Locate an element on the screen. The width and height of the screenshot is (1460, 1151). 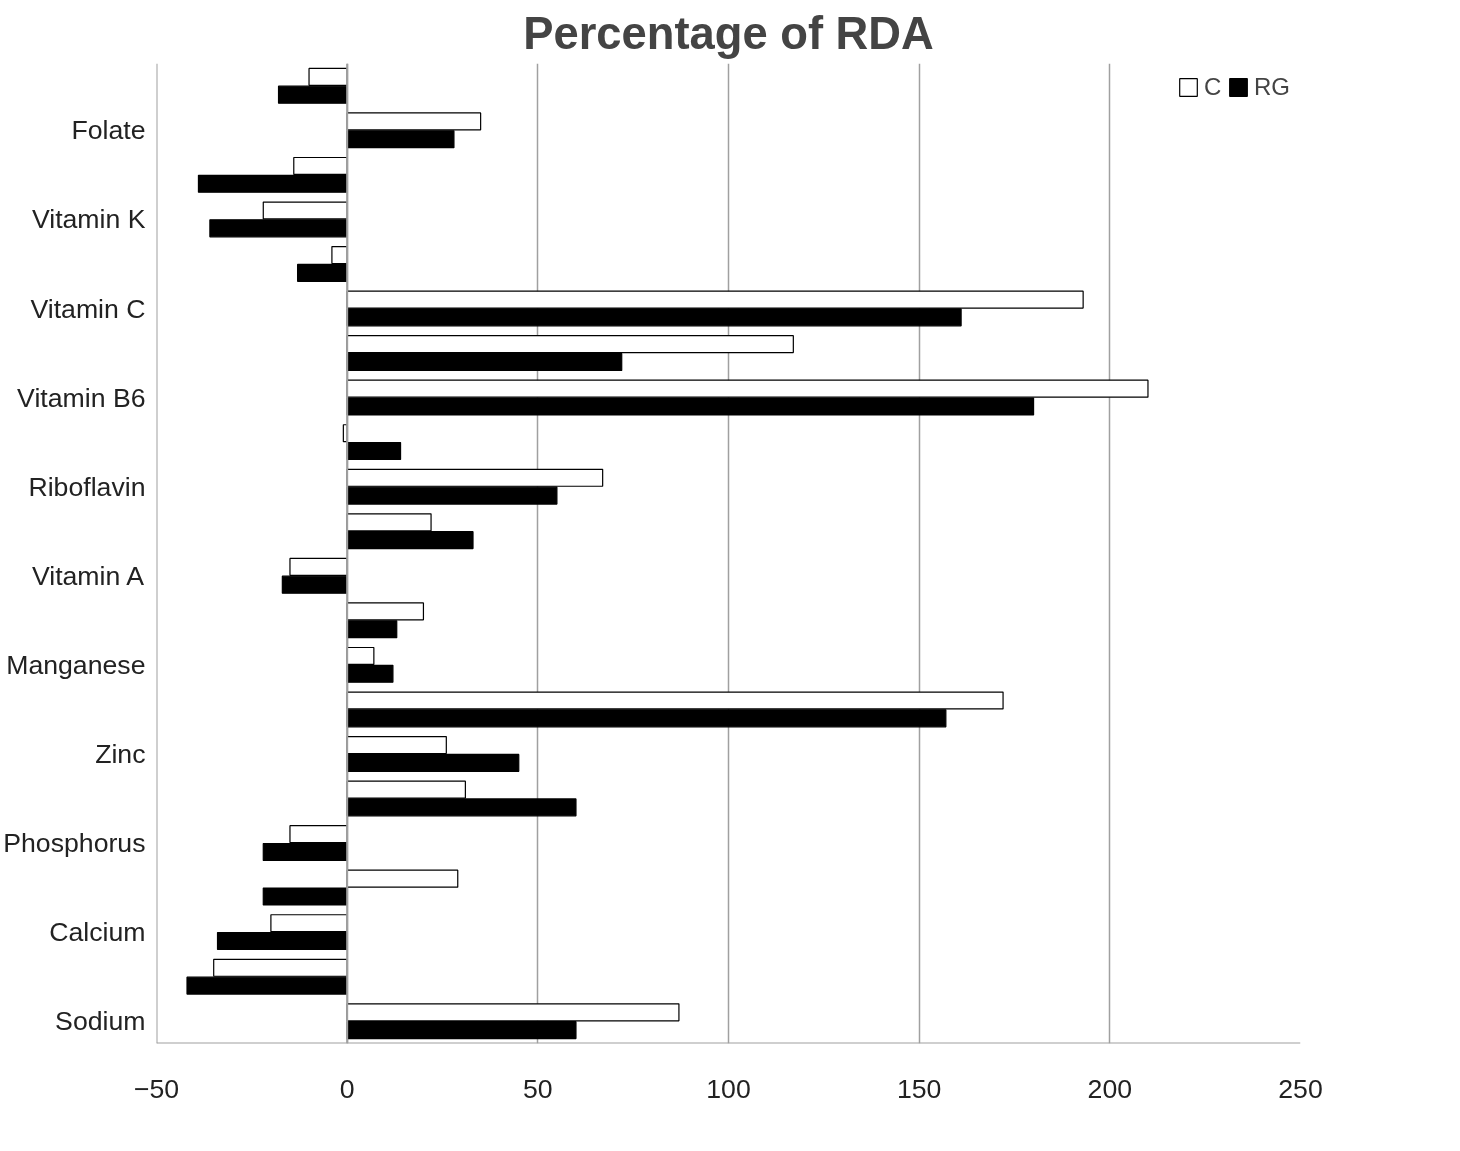
y-tick-label: Calcium is located at coordinates (97, 932).